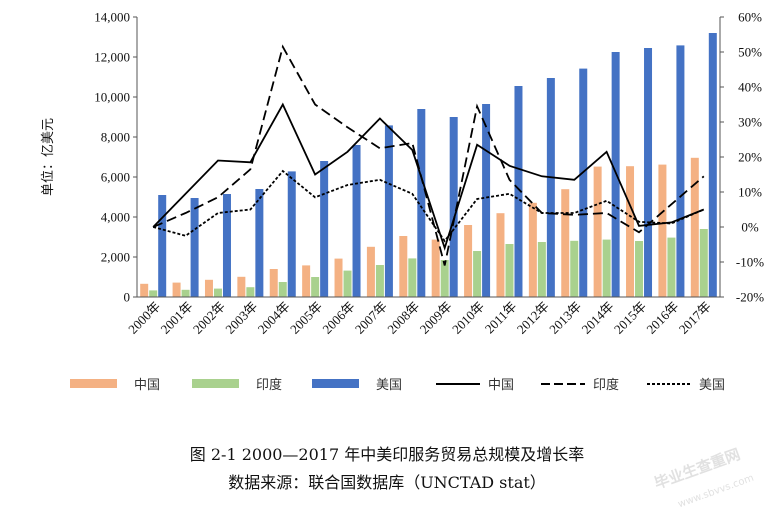 Image resolution: width=774 pixels, height=517 pixels. Describe the element at coordinates (750, 192) in the screenshot. I see `y2-tick-label-3: 10%` at that location.